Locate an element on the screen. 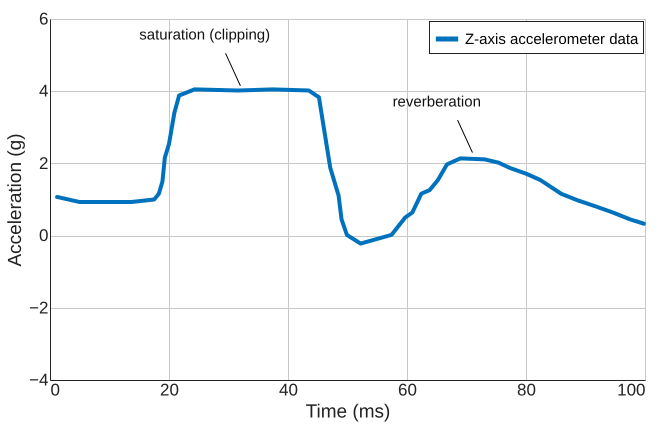 This screenshot has width=666, height=426. annotation: saturation (clipping) is located at coordinates (204, 35).